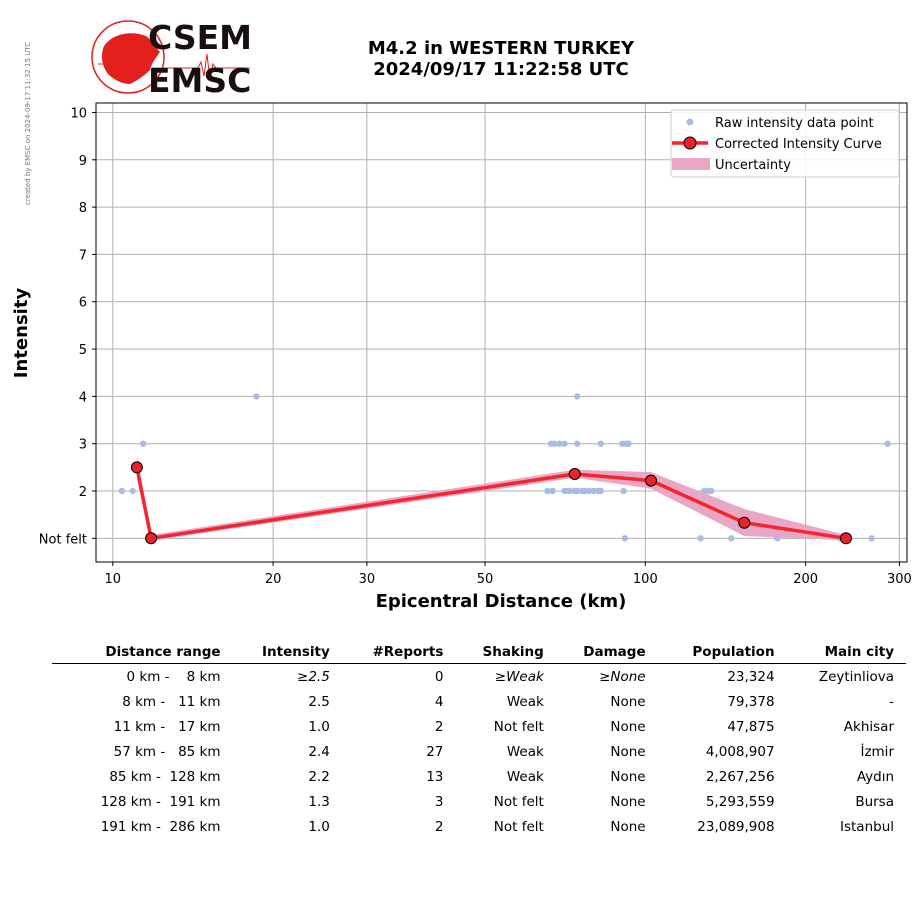 This screenshot has width=917, height=905. Describe the element at coordinates (875, 776) in the screenshot. I see `td-main-city: Aydın` at that location.